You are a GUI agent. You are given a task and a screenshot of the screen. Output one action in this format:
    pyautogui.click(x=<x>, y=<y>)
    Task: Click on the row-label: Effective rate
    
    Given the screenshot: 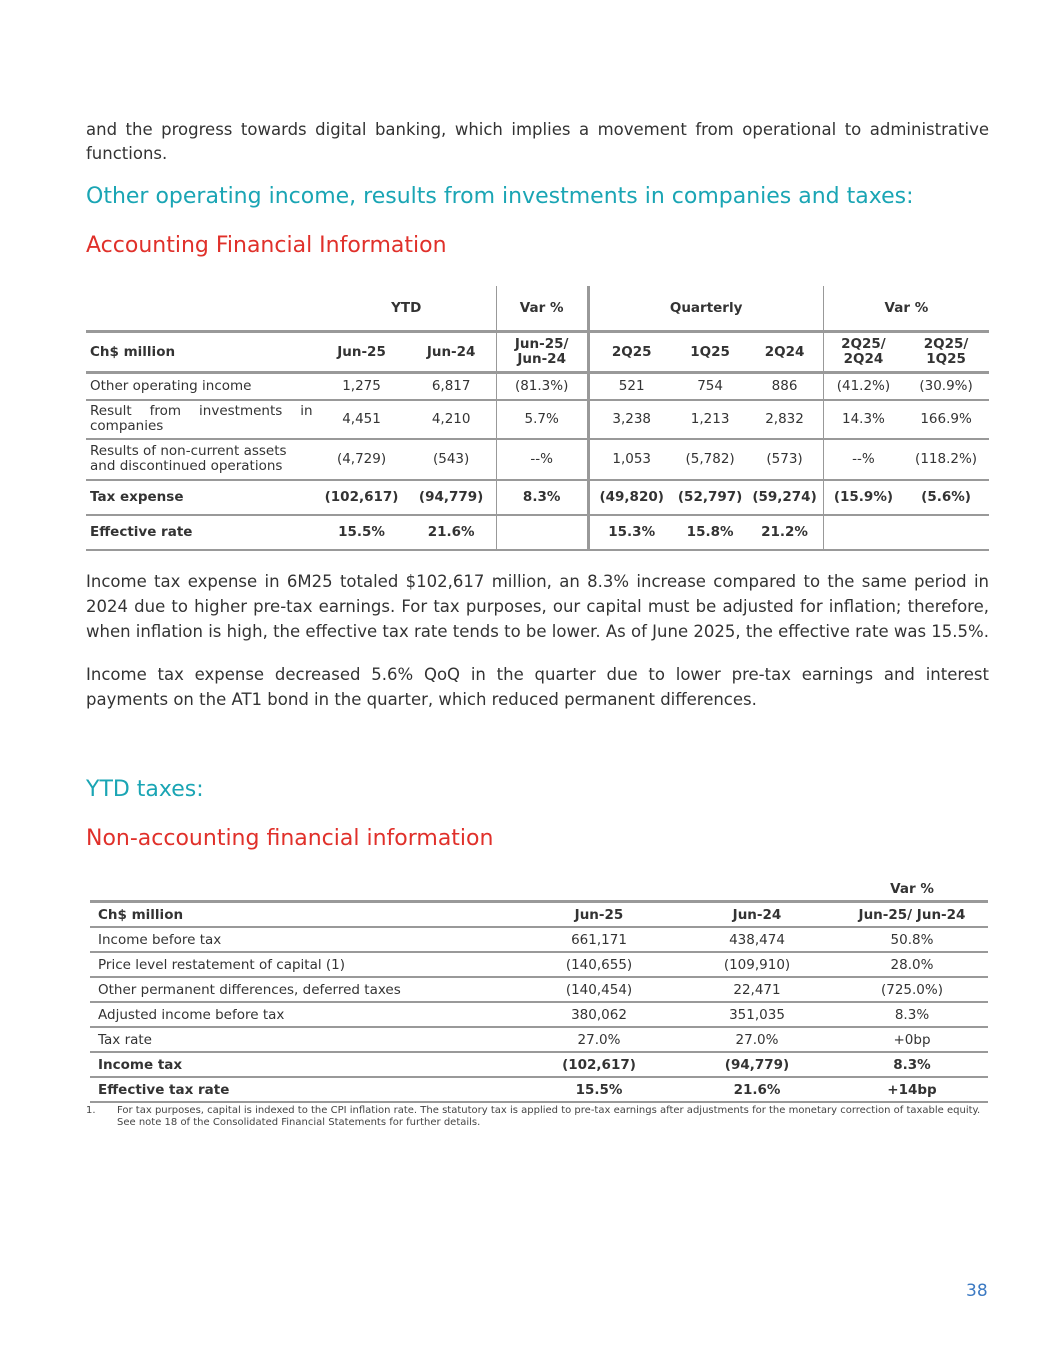 What is the action you would take?
    pyautogui.click(x=201, y=532)
    